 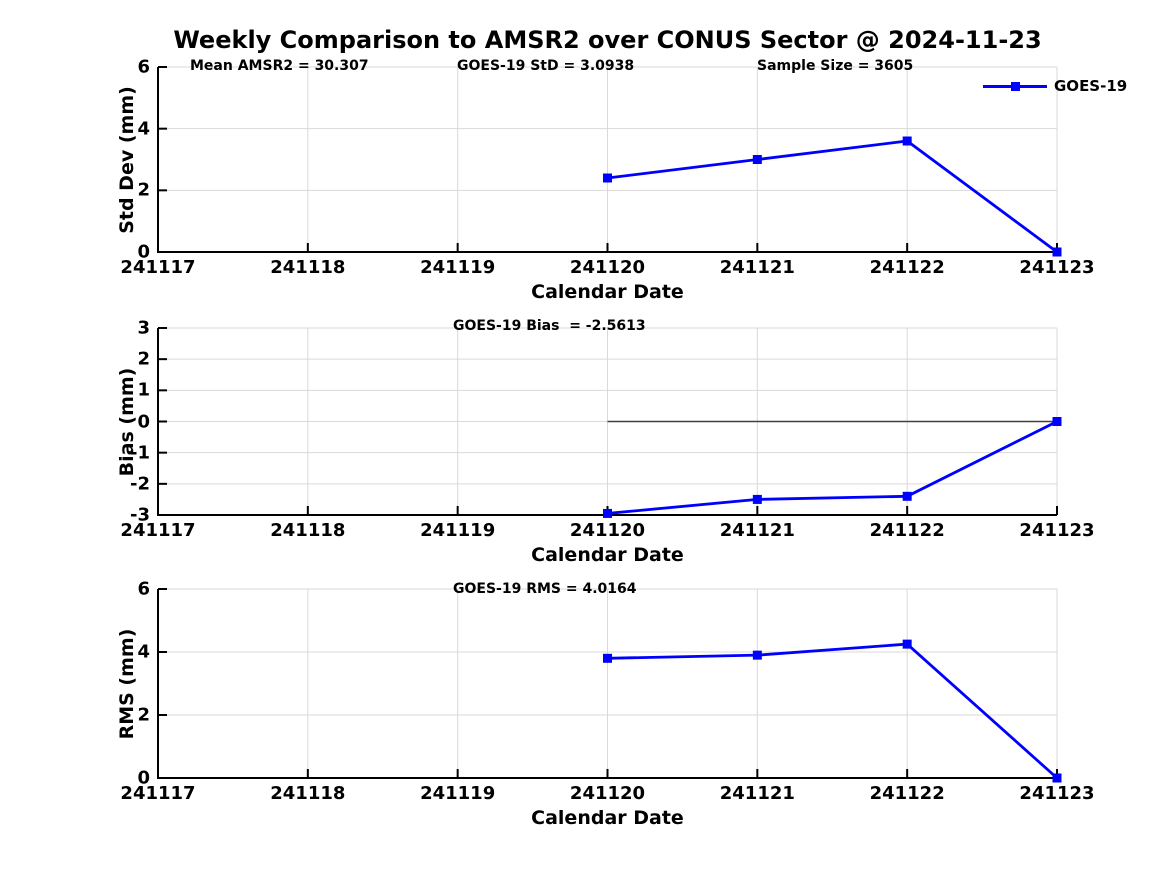 I want to click on x-axis-label-3: Calendar Date, so click(x=607, y=818).